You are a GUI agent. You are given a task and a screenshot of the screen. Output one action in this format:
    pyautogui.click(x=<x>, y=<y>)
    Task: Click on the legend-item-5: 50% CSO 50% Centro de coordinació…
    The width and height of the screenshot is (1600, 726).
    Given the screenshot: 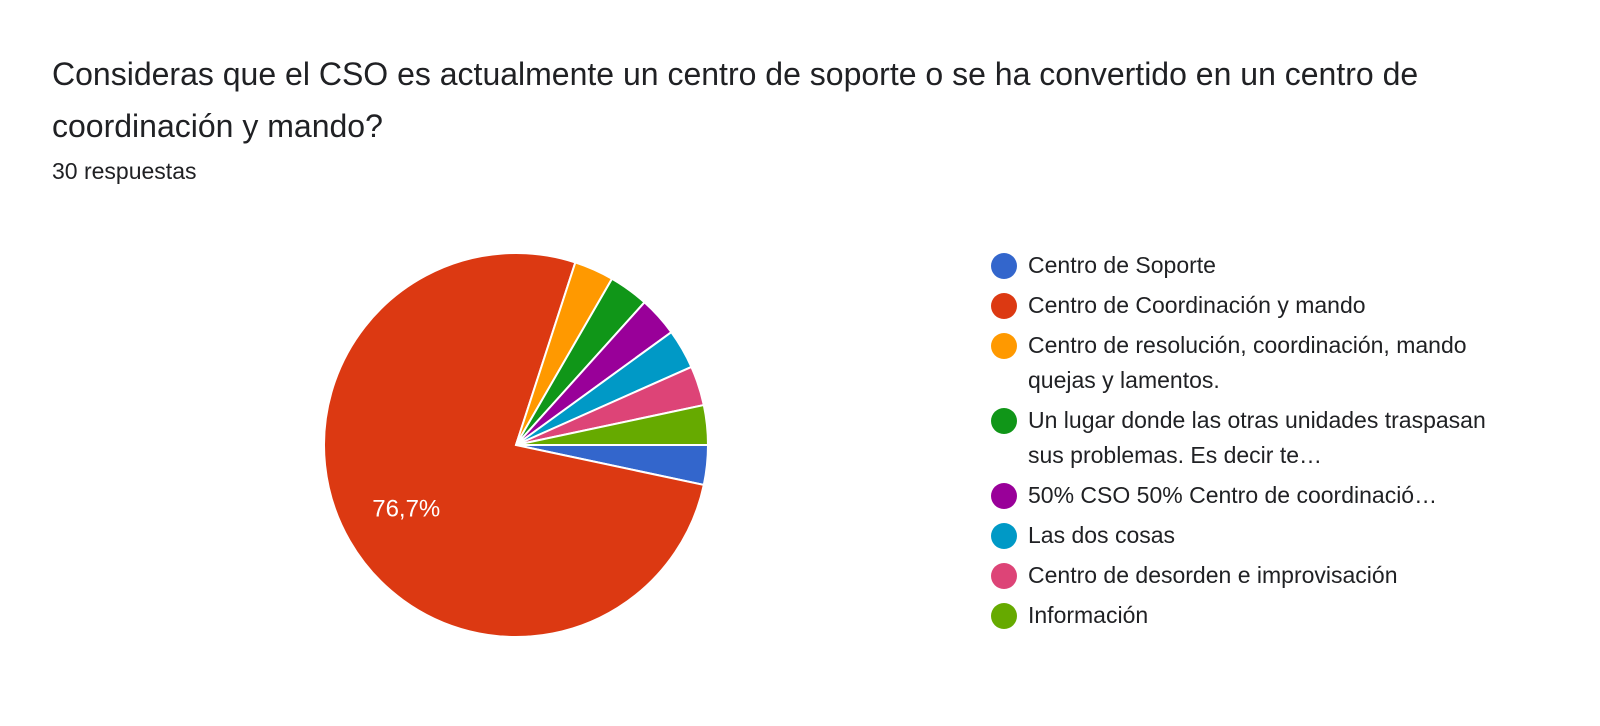 What is the action you would take?
    pyautogui.click(x=1271, y=495)
    